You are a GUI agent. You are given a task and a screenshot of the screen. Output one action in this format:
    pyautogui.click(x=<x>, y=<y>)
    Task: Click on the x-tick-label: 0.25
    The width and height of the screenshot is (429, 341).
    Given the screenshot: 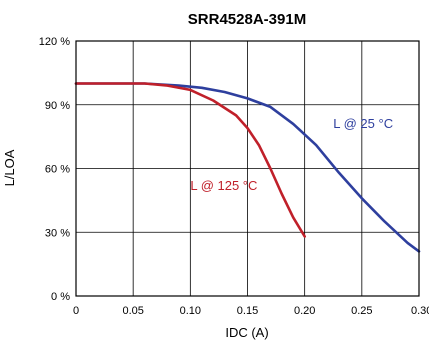 What is the action you would take?
    pyautogui.click(x=361, y=311)
    